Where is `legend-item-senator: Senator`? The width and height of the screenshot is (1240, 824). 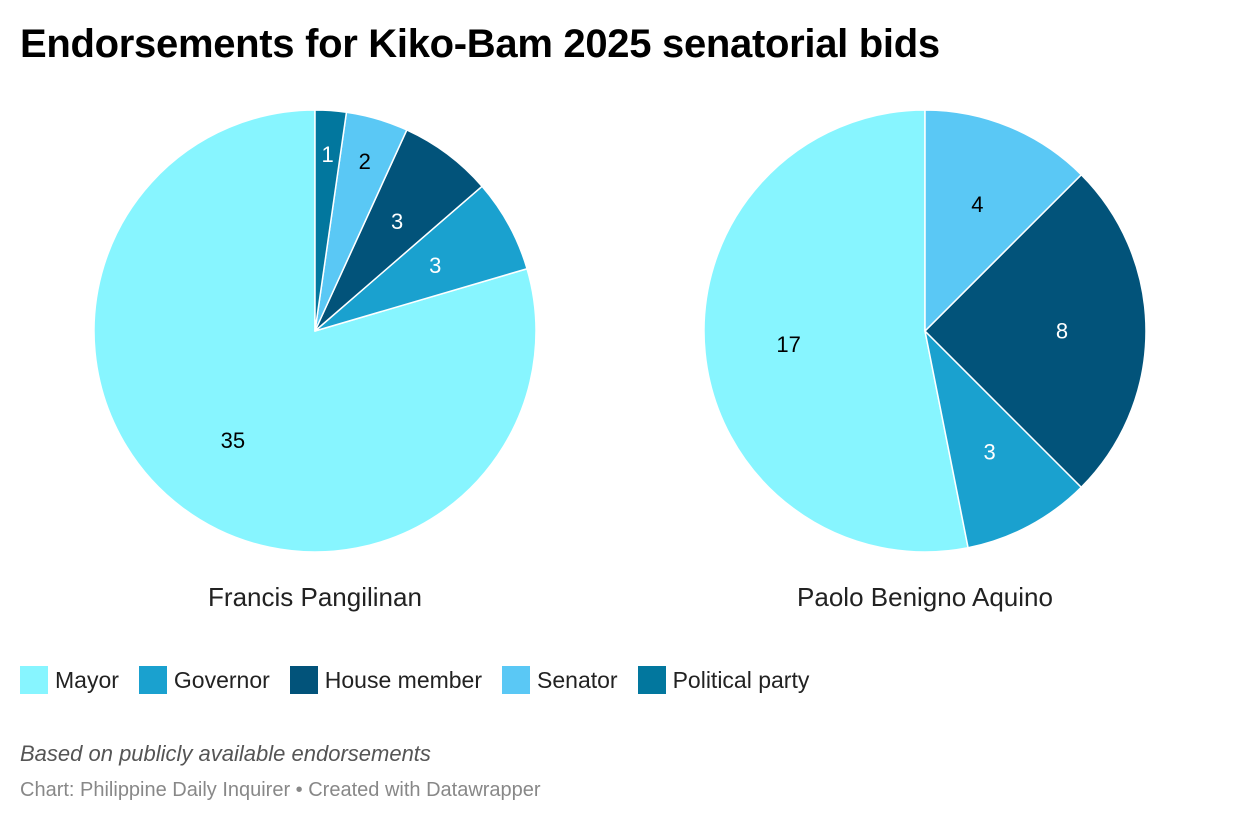 legend-item-senator: Senator is located at coordinates (560, 680).